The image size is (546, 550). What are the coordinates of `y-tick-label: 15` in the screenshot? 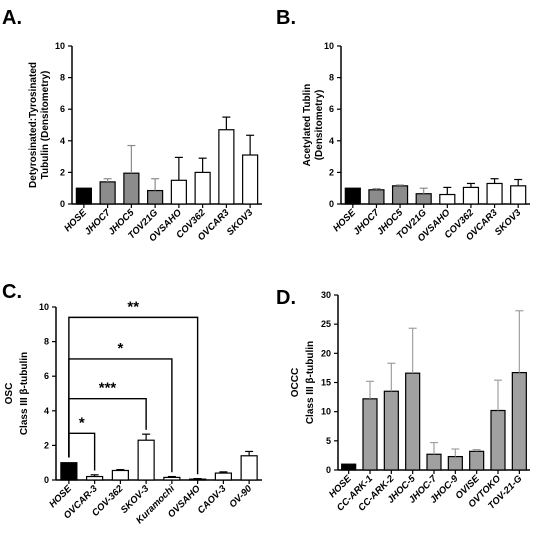 It's located at (326, 383).